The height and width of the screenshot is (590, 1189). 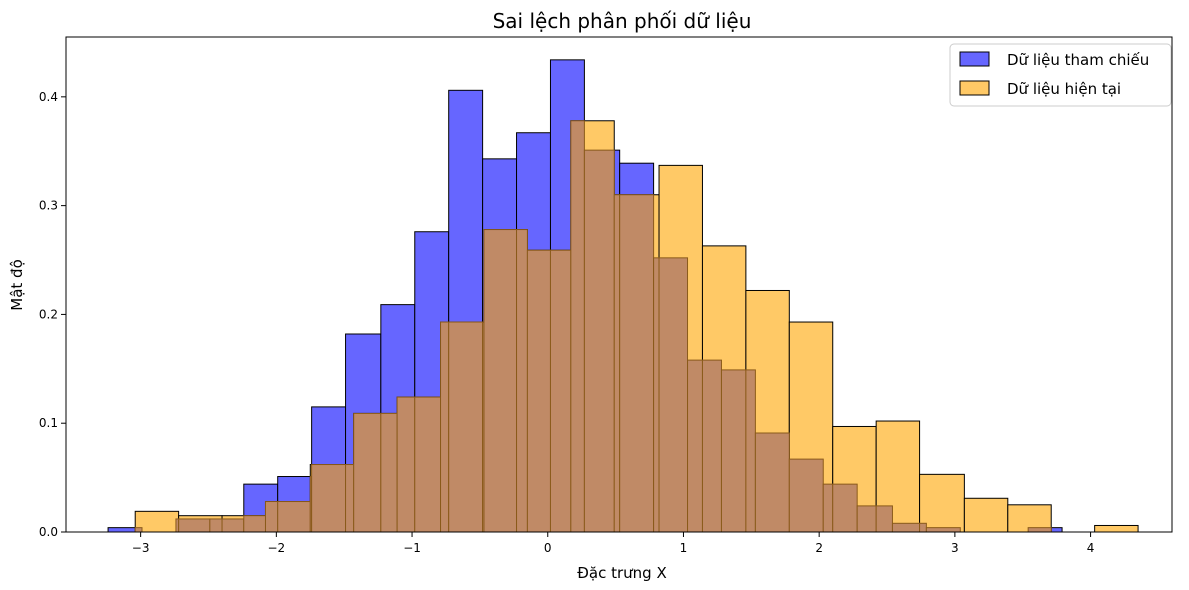 What do you see at coordinates (48, 206) in the screenshot?
I see `y-tick-label: 0.3` at bounding box center [48, 206].